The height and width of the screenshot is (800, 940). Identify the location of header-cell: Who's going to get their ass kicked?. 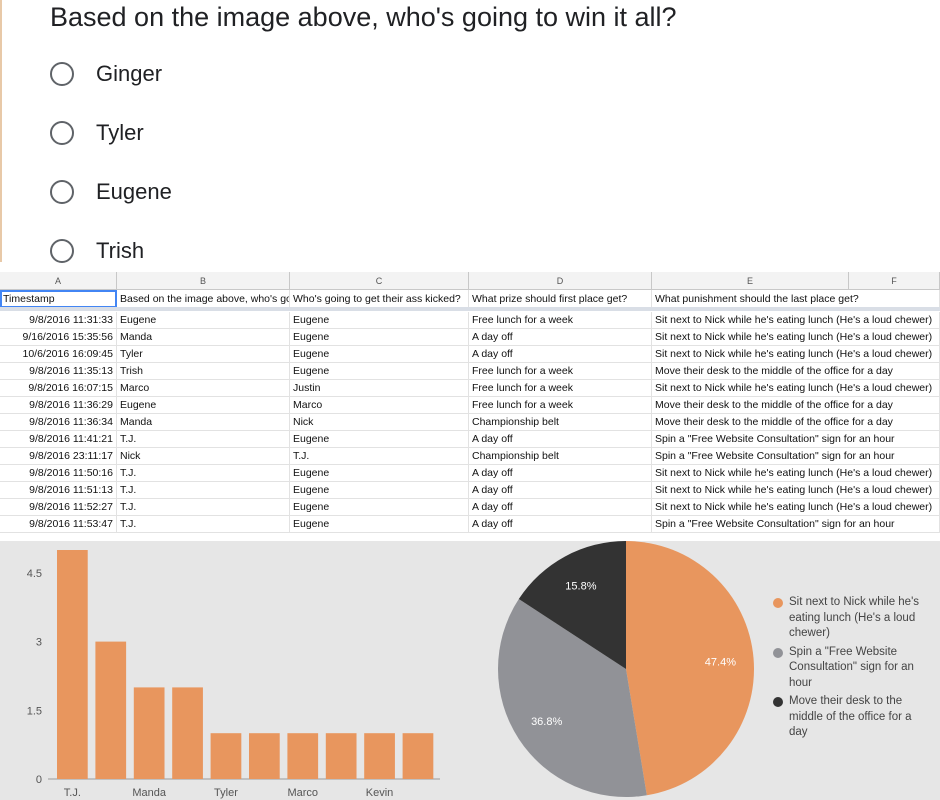
(379, 299).